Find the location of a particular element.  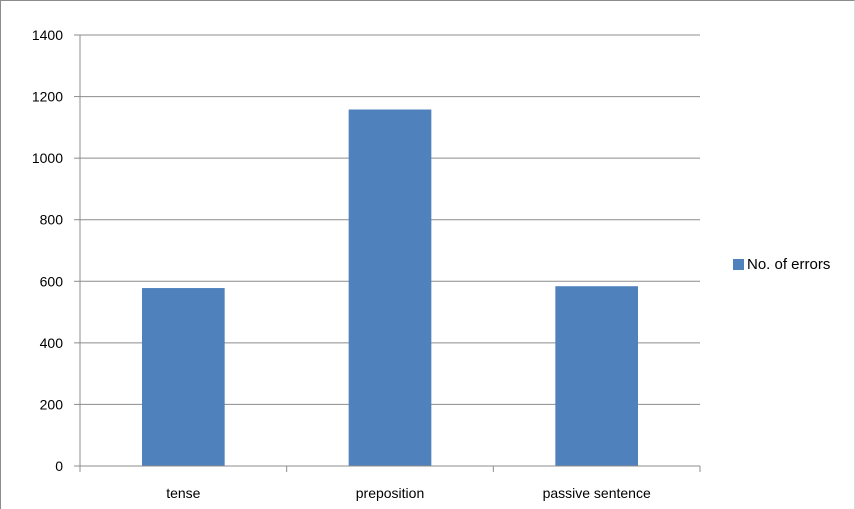

y-tick-label: 800 is located at coordinates (52, 220).